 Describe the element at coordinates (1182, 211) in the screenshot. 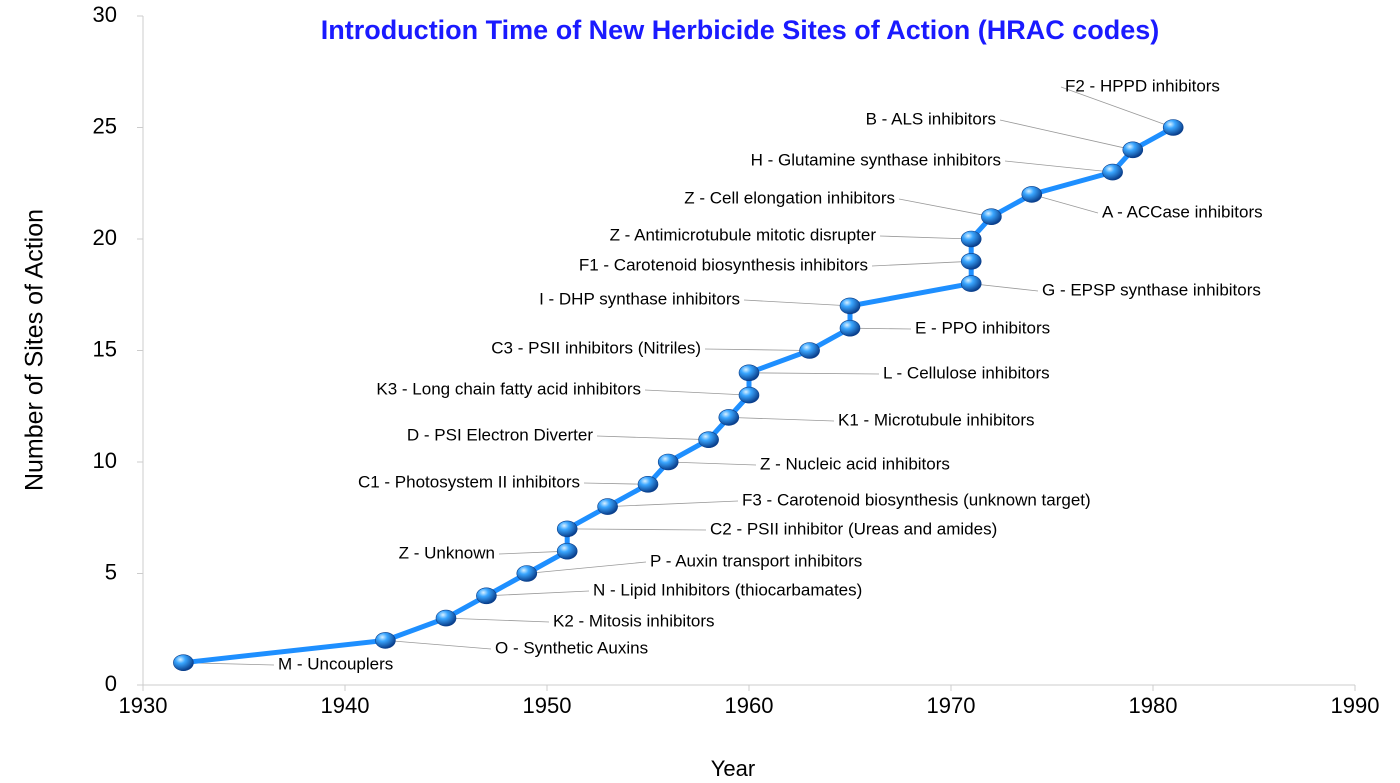

I see `annotation: A - ACCase inhibitors` at that location.